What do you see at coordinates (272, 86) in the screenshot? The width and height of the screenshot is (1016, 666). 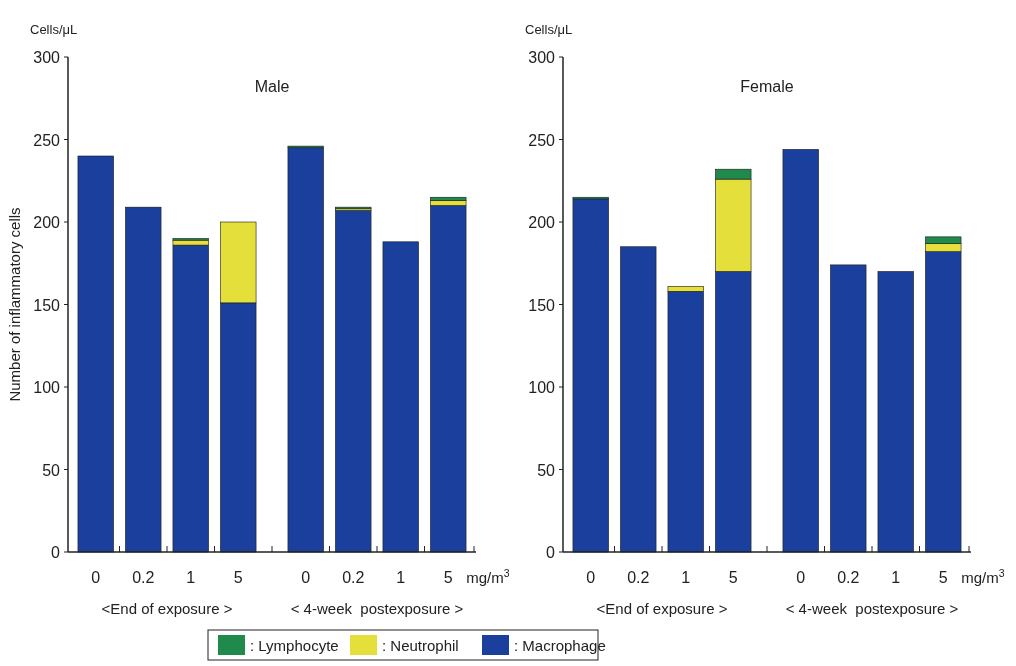 I see `text: Male` at bounding box center [272, 86].